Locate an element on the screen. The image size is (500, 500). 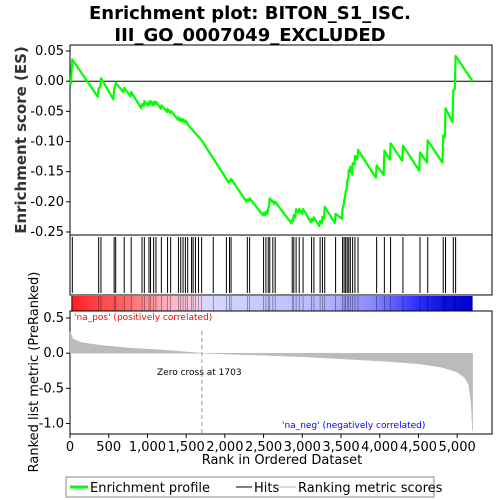
x-tick-label: 3,000 is located at coordinates (302, 447).